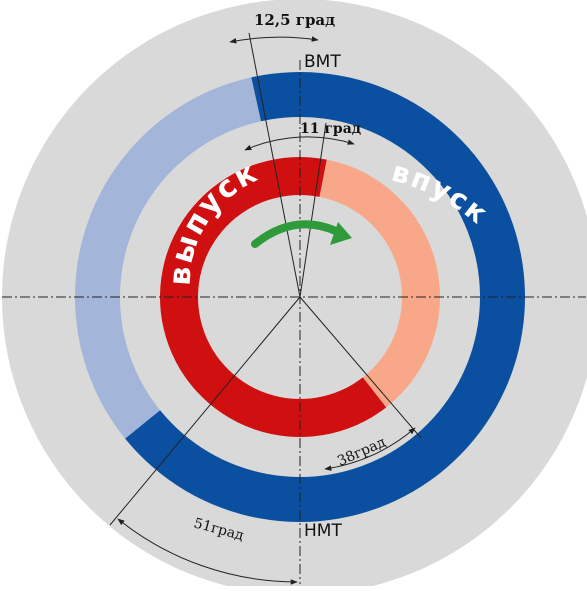 The width and height of the screenshot is (587, 591). What do you see at coordinates (301, 234) in the screenshot?
I see `rotation-arrow-icon` at bounding box center [301, 234].